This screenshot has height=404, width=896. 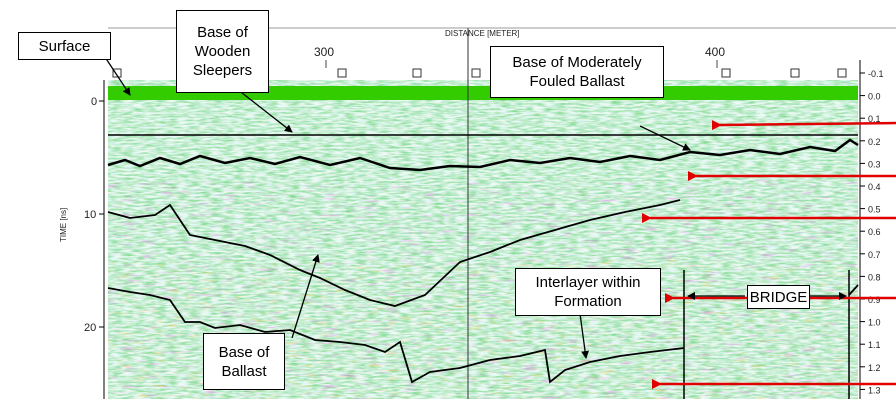 What do you see at coordinates (63, 225) in the screenshot?
I see `time-axis-title: TIME [ns]` at bounding box center [63, 225].